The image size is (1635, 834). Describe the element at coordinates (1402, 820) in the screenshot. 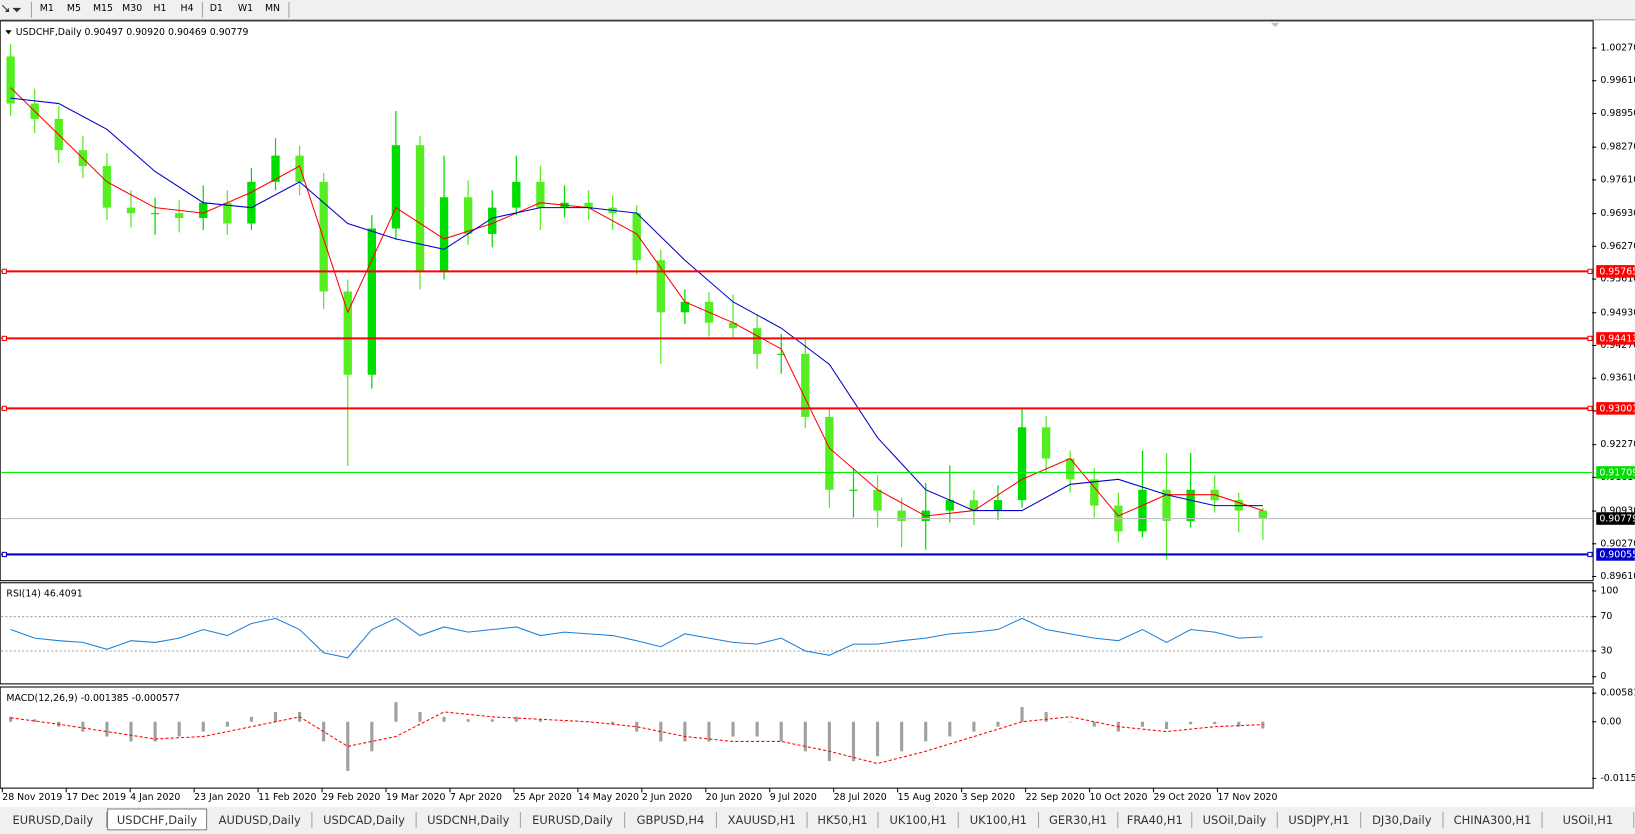

I see `tab: DJ30,Daily` at that location.